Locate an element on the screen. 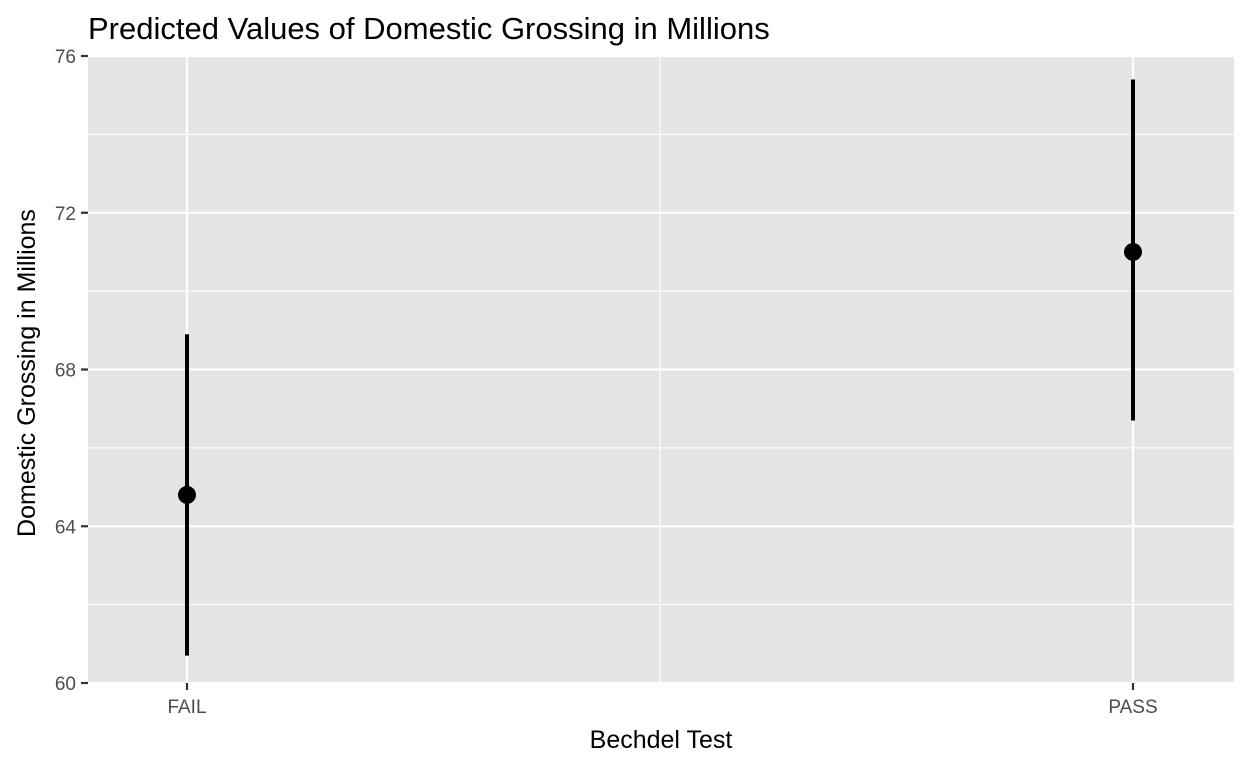  x-axis-title: Bechdel Test is located at coordinates (661, 740).